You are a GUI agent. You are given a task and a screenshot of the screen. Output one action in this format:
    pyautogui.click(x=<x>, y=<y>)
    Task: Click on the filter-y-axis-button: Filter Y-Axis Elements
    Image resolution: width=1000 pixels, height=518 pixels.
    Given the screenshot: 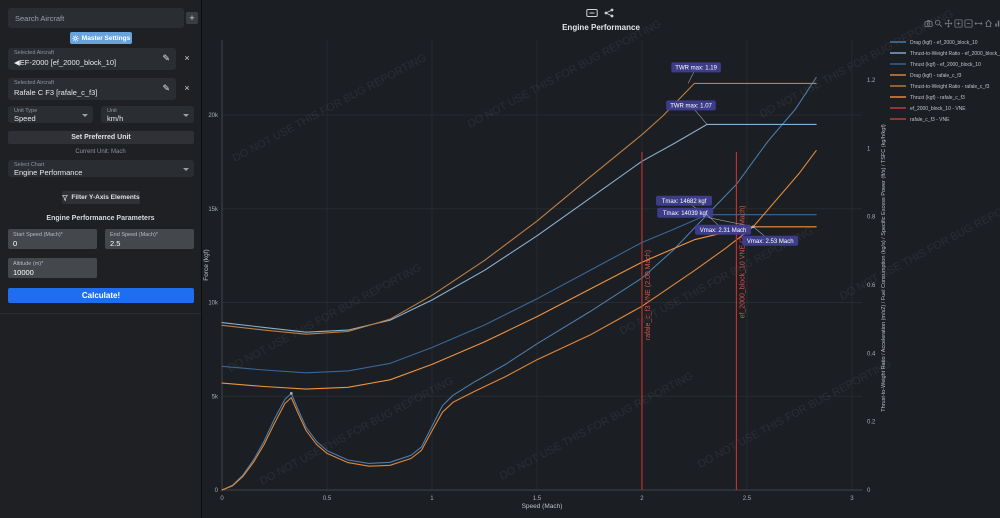 What is the action you would take?
    pyautogui.click(x=101, y=197)
    